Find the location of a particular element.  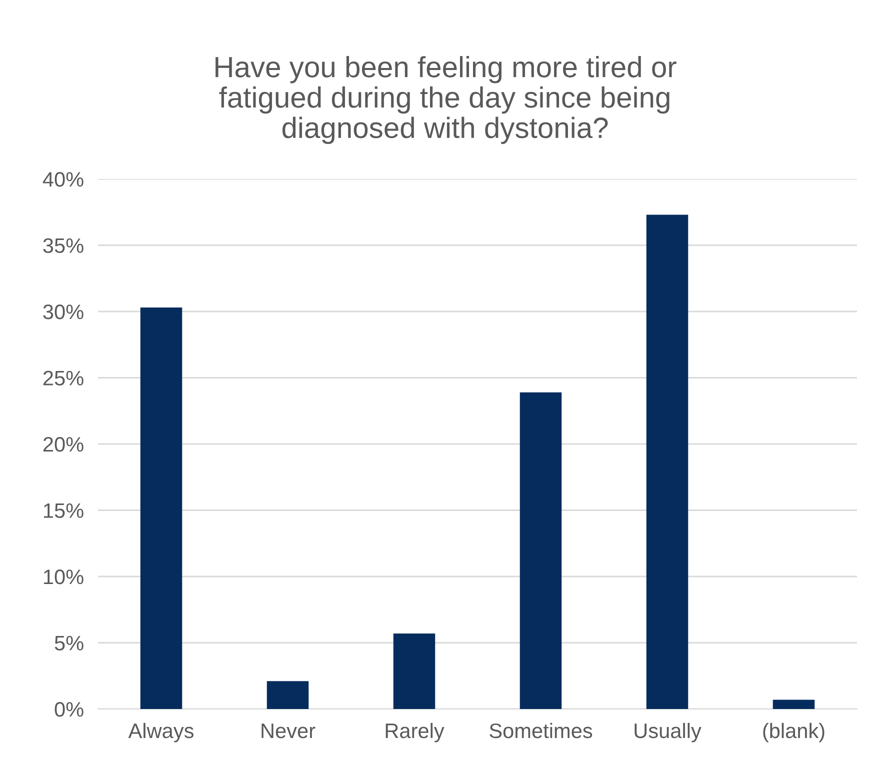

y-tick-label: 15% is located at coordinates (64, 510).